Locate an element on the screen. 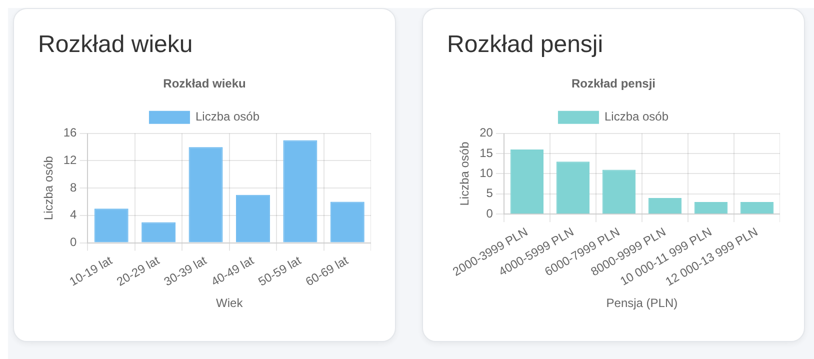 The width and height of the screenshot is (814, 359). y-tick-label: 5 is located at coordinates (490, 193).